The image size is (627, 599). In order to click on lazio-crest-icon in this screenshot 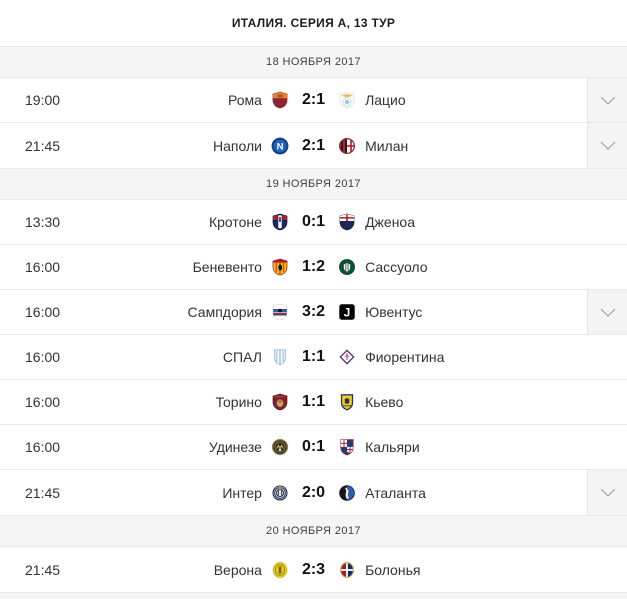, I will do `click(347, 100)`.